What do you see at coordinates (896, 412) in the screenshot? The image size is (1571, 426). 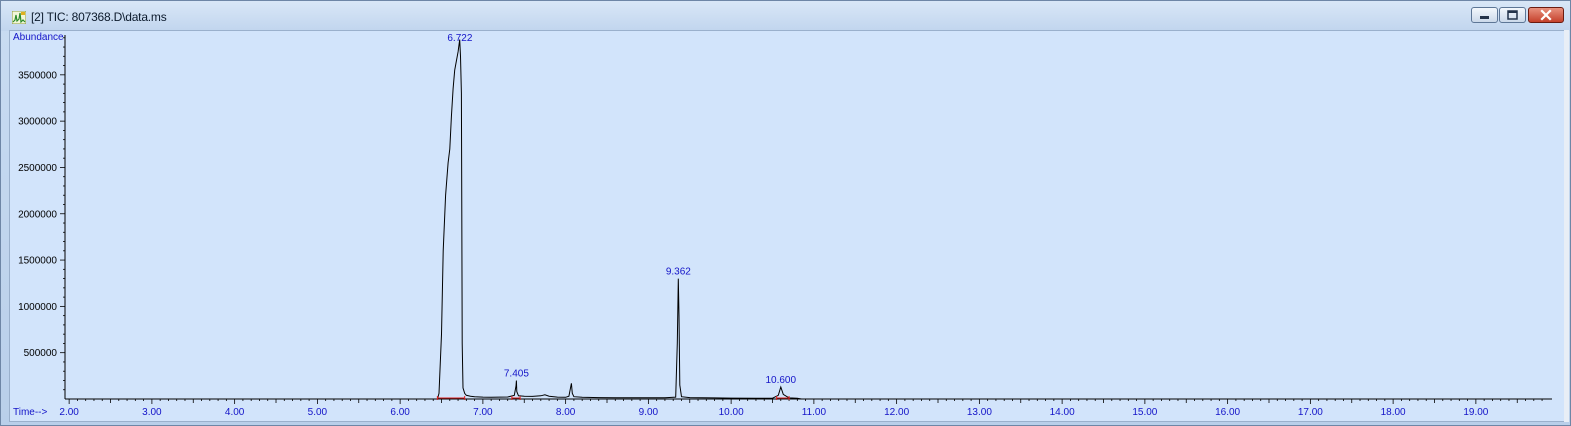 I see `x-tick-label: 12.00` at bounding box center [896, 412].